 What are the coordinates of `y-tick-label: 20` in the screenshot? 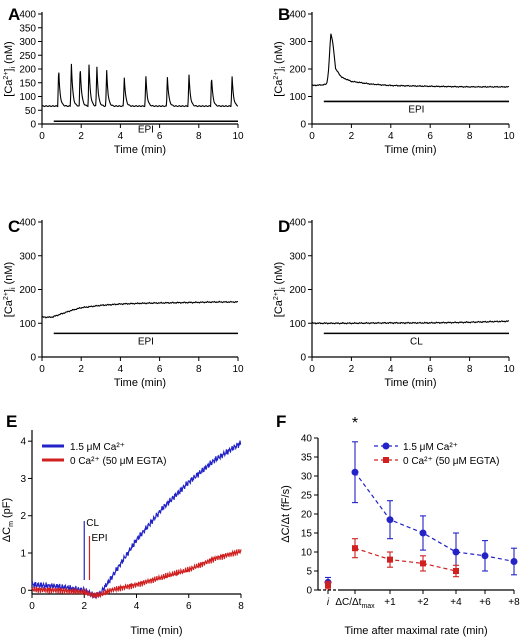 It's located at (307, 515).